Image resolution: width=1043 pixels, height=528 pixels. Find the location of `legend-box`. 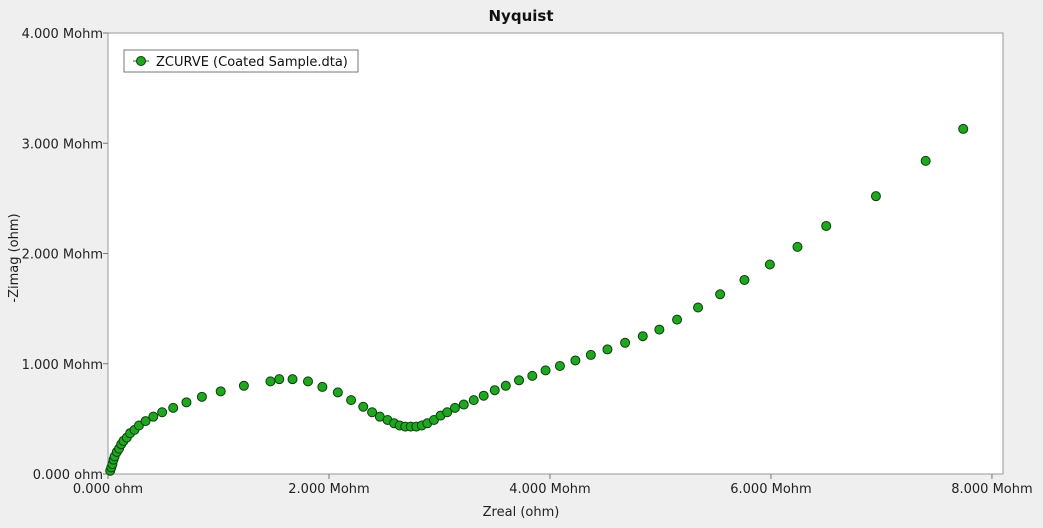

legend-box is located at coordinates (241, 61).